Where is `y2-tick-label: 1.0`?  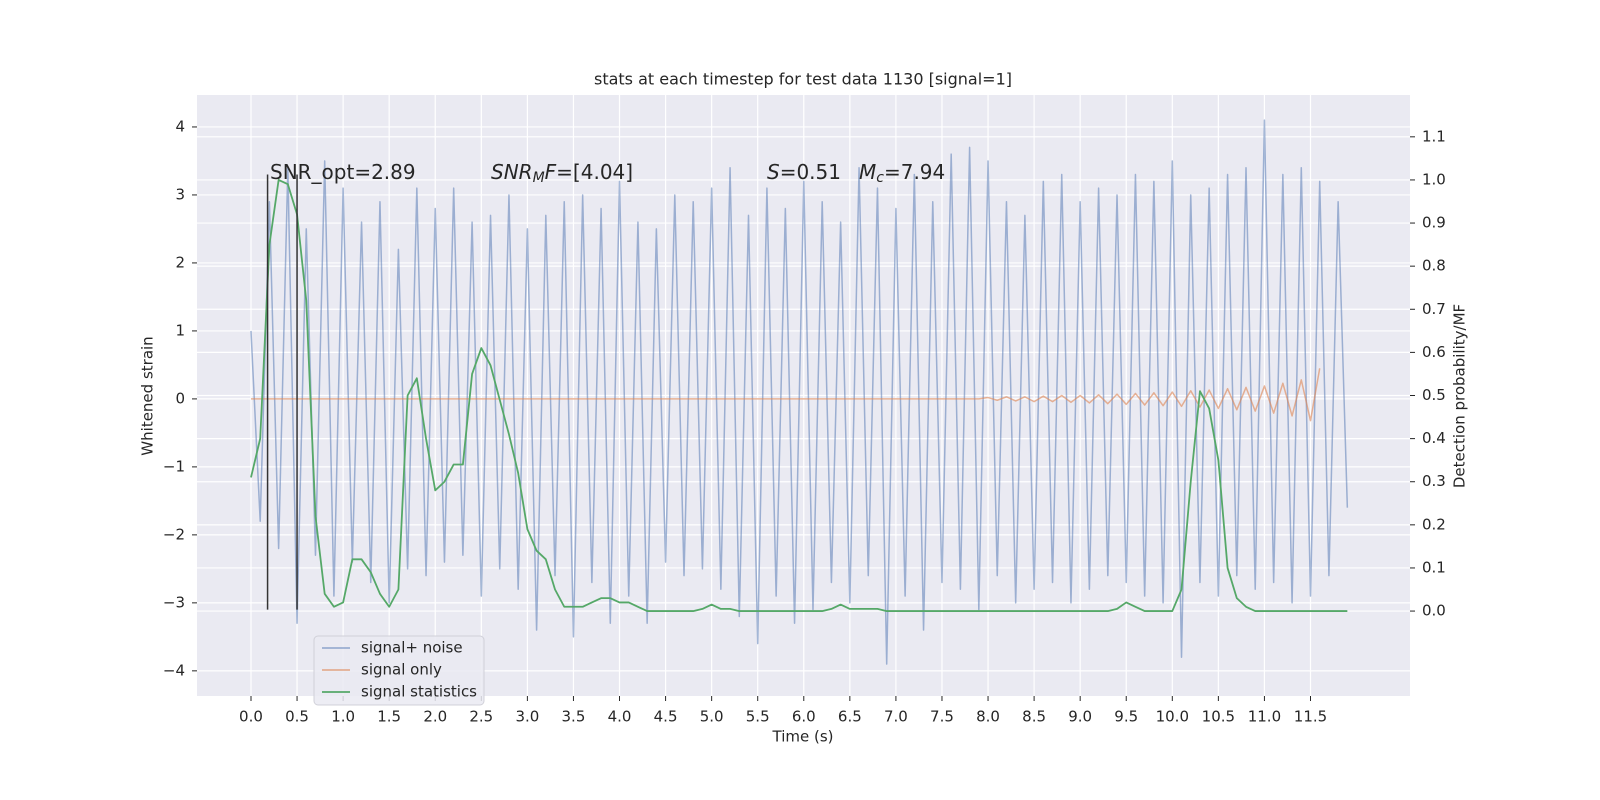
y2-tick-label: 1.0 is located at coordinates (1434, 179).